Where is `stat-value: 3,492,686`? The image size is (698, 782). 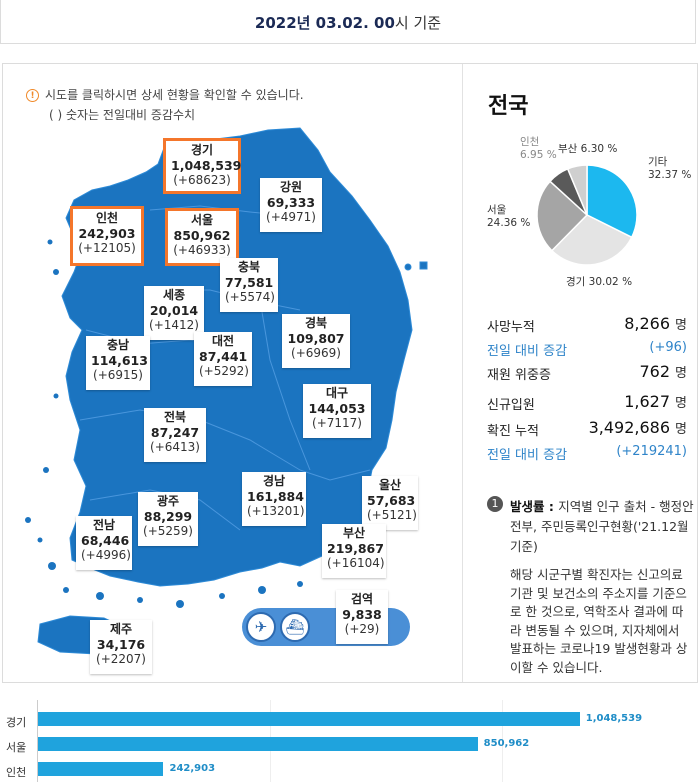 stat-value: 3,492,686 is located at coordinates (629, 427).